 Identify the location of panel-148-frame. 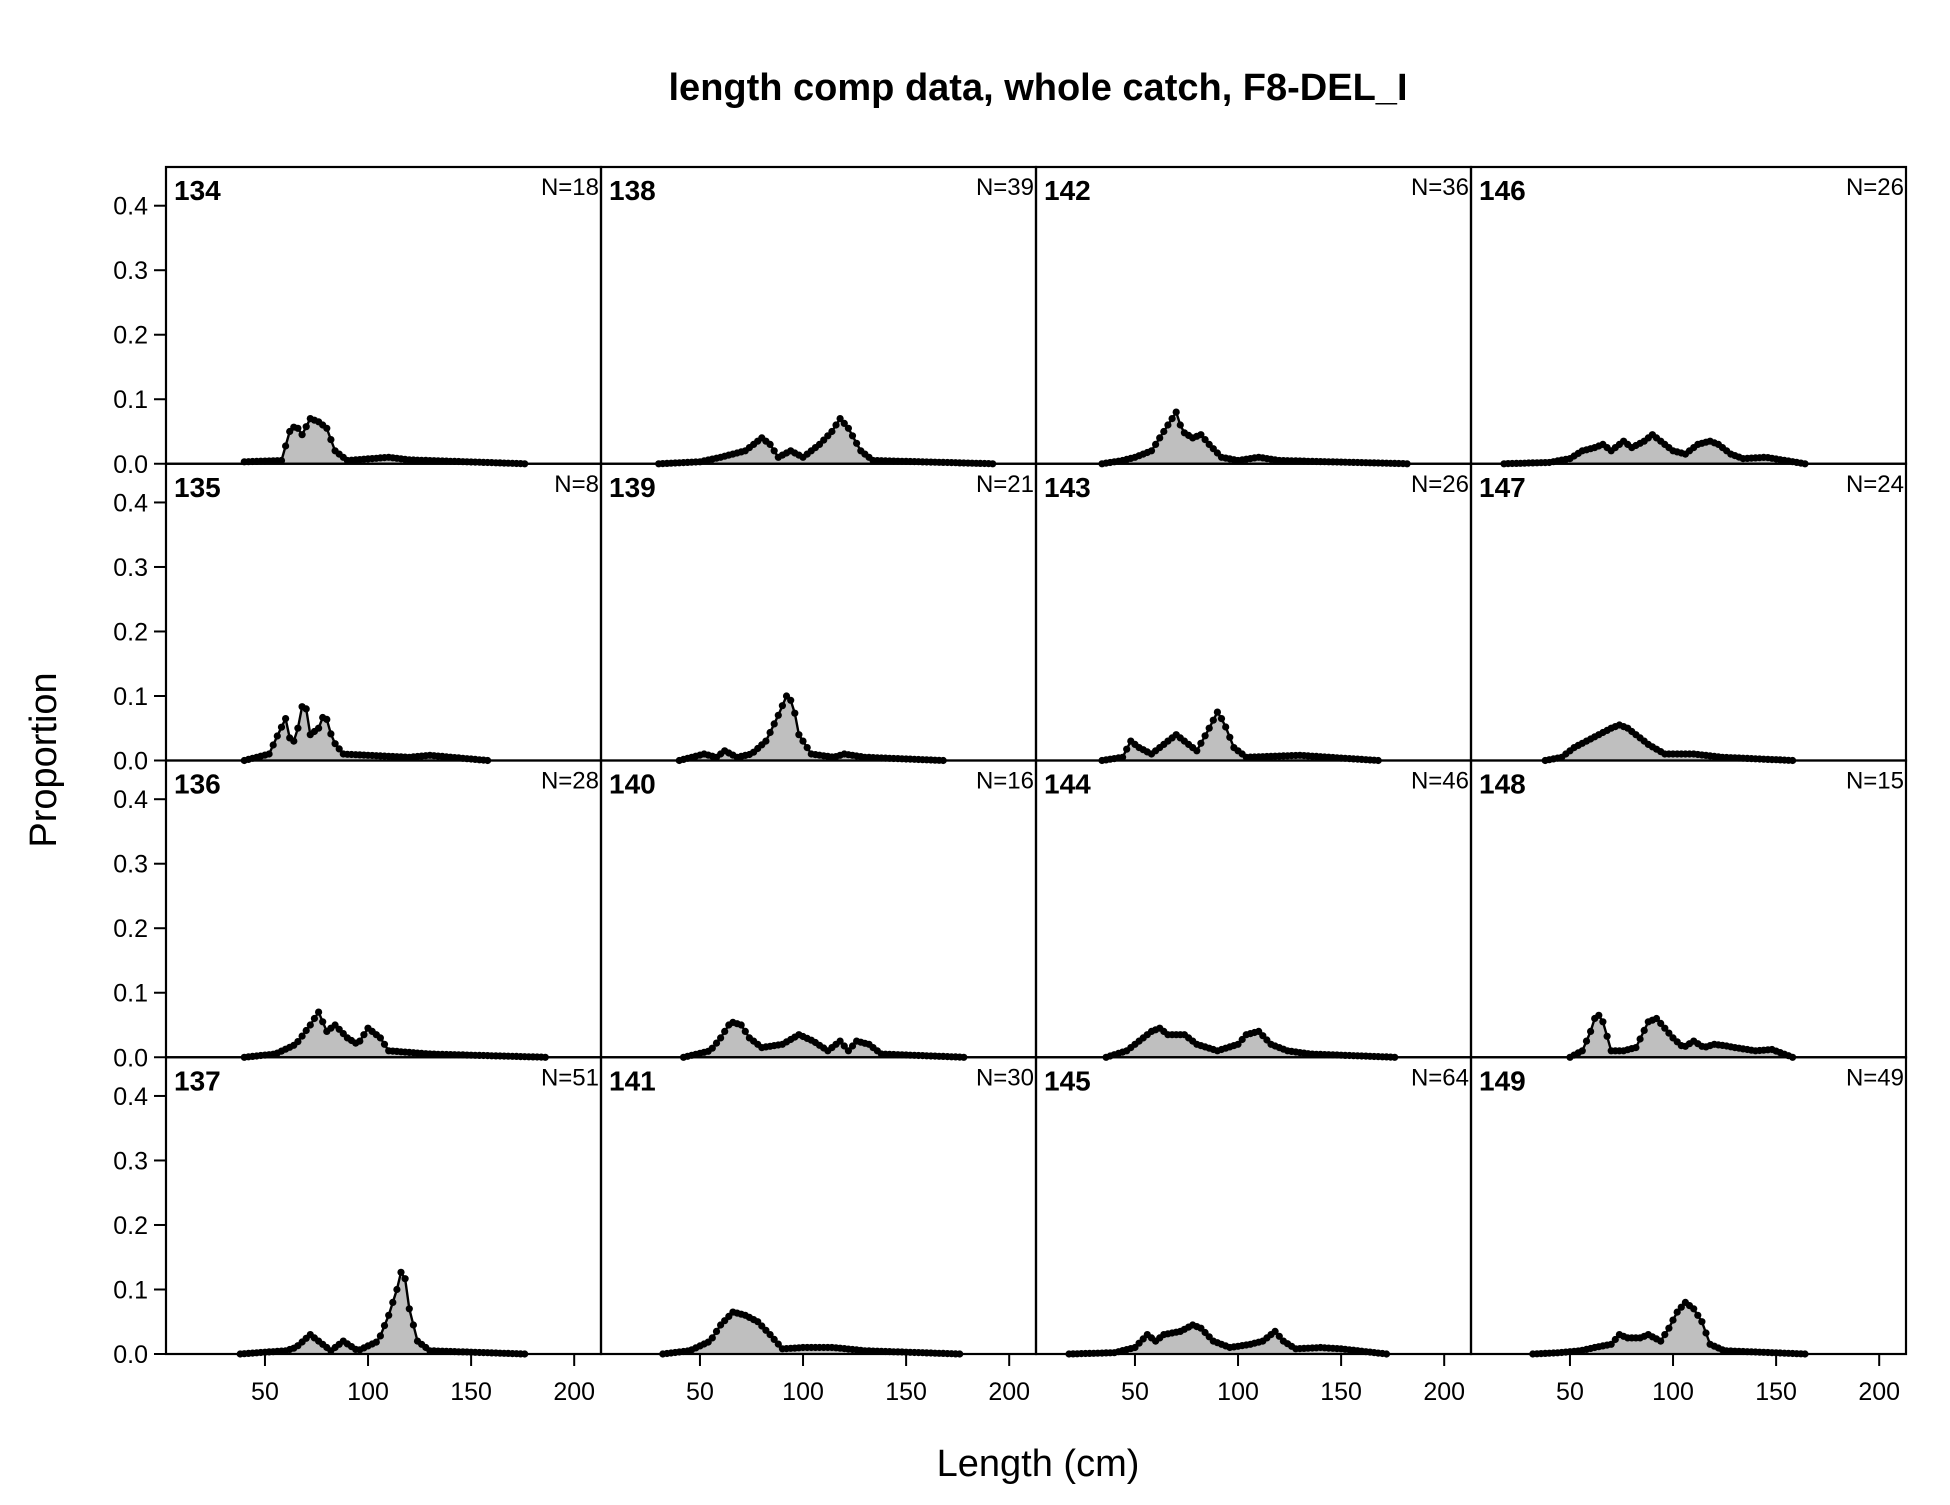
(1688, 909).